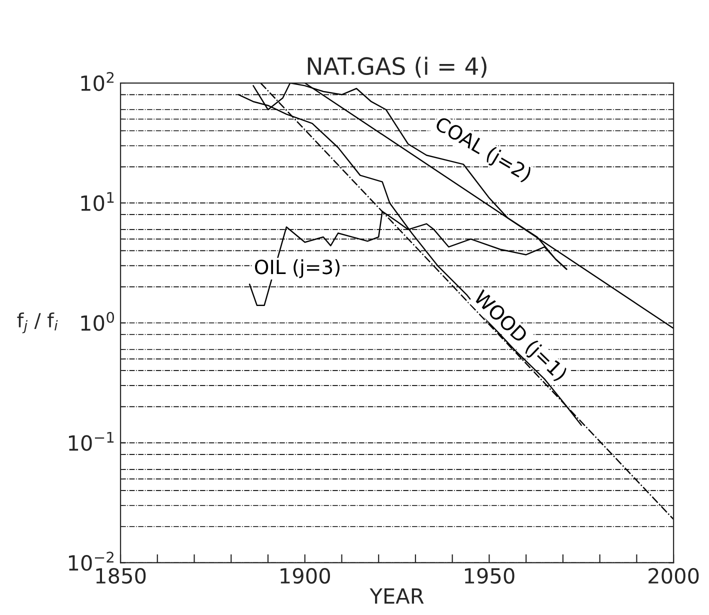 The width and height of the screenshot is (709, 615). I want to click on y-tick-label: 10$^{2}$, so click(97, 82).